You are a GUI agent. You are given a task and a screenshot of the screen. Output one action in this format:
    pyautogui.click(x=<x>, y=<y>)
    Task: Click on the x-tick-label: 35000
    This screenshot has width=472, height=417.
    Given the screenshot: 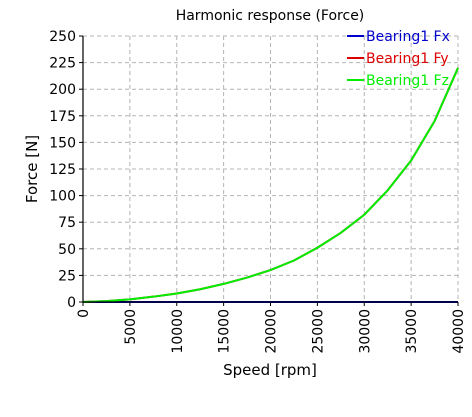 What is the action you would take?
    pyautogui.click(x=412, y=331)
    